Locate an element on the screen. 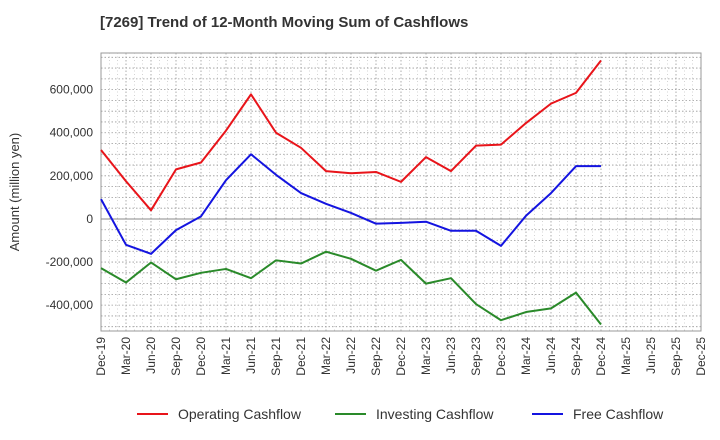 The image size is (720, 440). x-tick-label: Jun-23 is located at coordinates (451, 355).